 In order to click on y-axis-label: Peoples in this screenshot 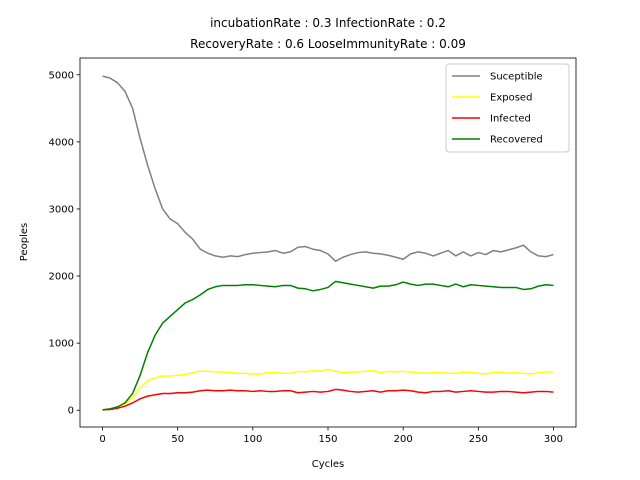, I will do `click(24, 242)`.